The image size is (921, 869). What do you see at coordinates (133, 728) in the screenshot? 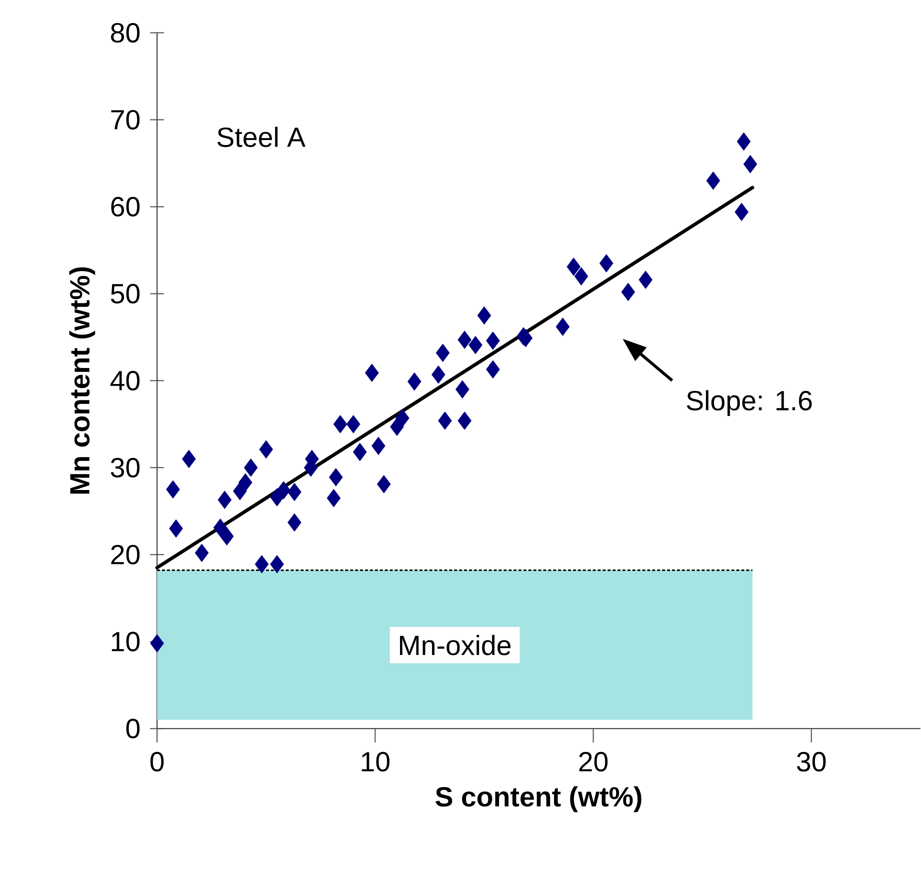
I see `y-tick-label: 0` at bounding box center [133, 728].